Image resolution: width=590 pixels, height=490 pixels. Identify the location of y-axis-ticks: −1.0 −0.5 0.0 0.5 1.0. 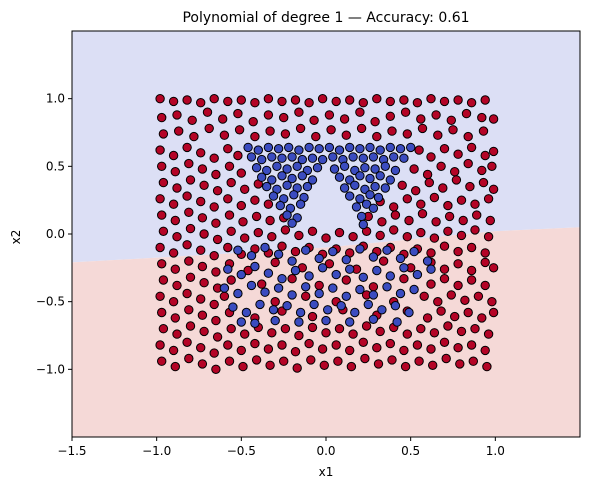
(54, 234).